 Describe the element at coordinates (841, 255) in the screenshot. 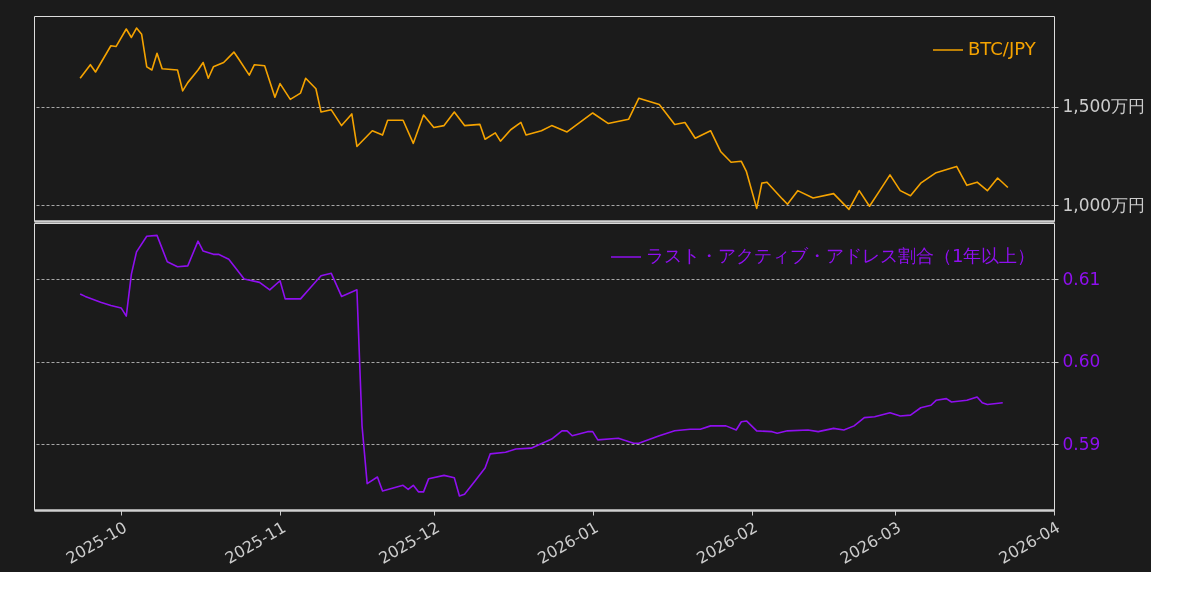

I see `legend-label: ラスト・アクティブ・アドレス割合（1年以上）` at that location.